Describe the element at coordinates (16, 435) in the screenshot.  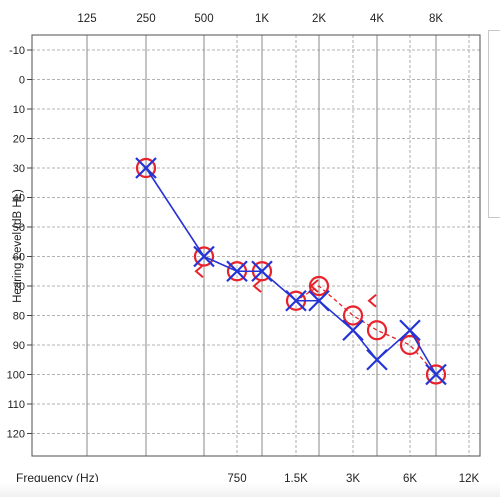
I see `y-tick-label-120: 120` at that location.